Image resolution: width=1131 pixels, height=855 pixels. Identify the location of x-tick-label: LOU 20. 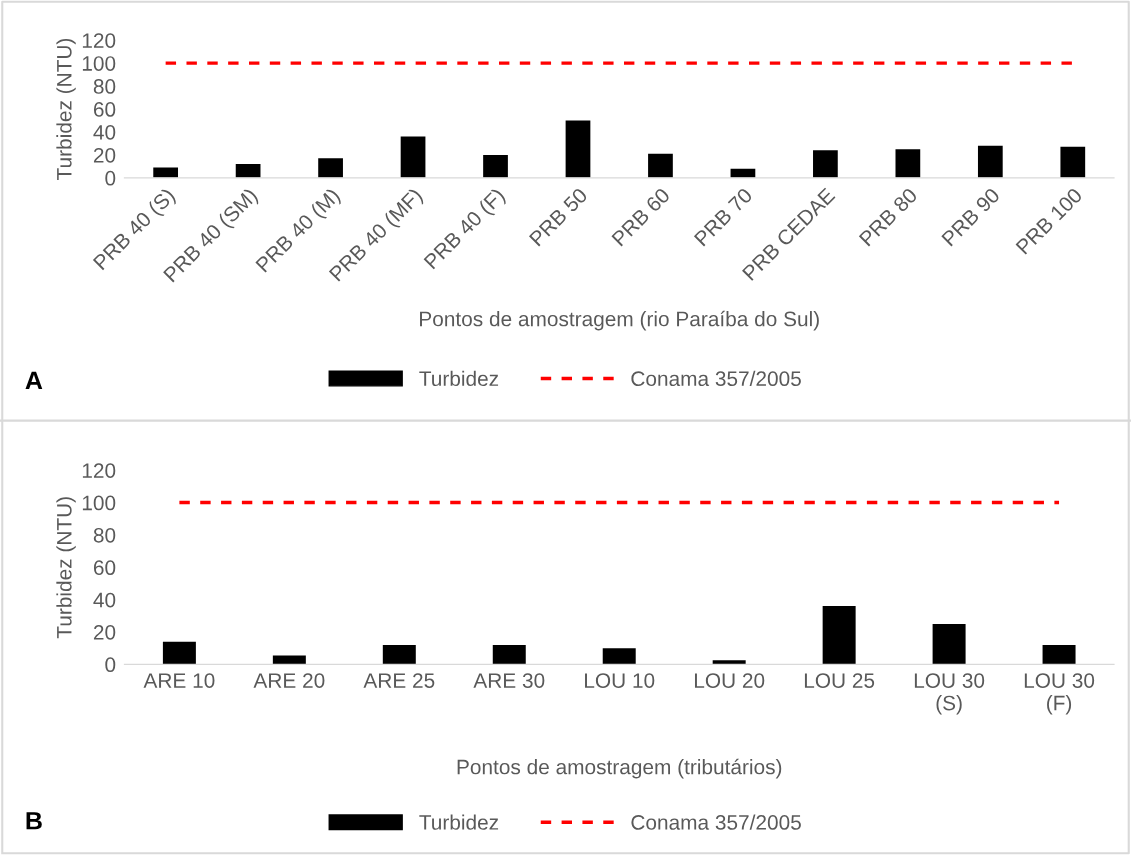
(729, 680).